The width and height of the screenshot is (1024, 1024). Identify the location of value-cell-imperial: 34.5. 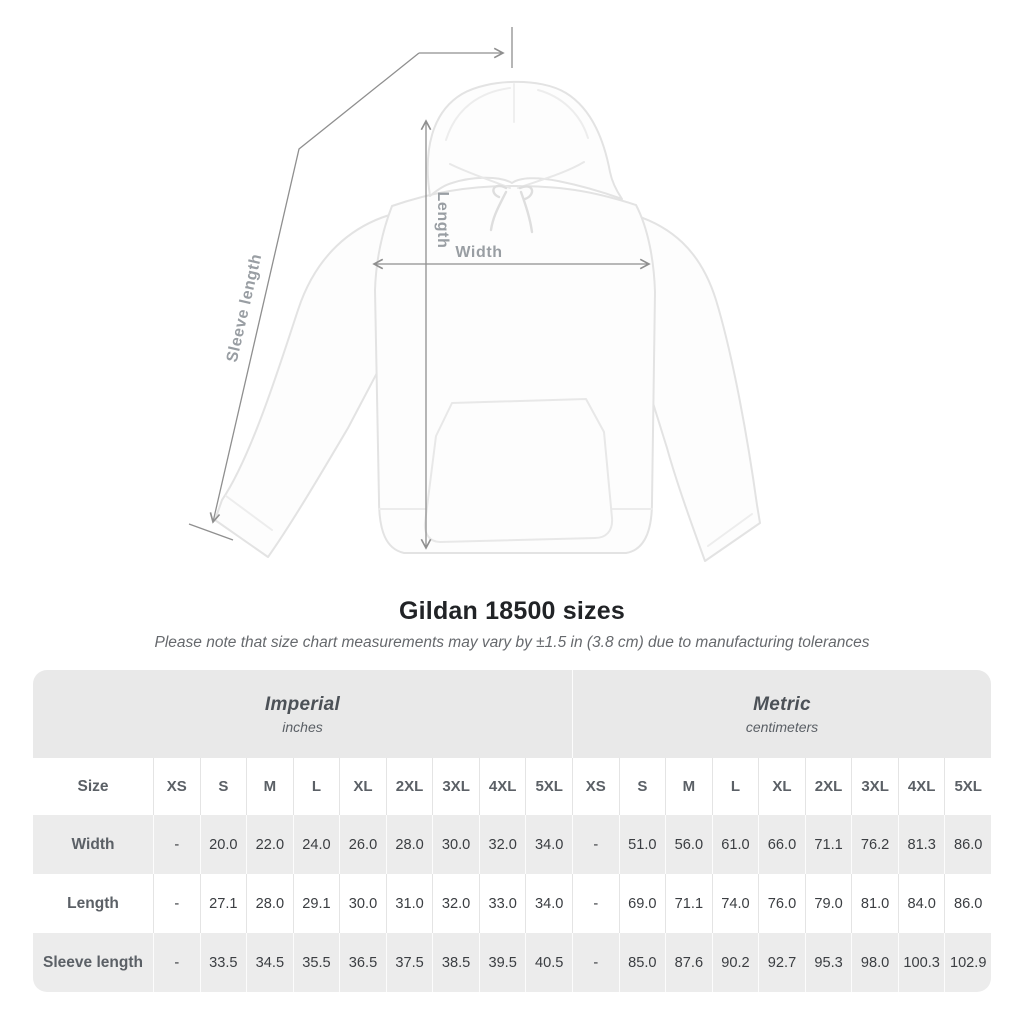
(269, 962).